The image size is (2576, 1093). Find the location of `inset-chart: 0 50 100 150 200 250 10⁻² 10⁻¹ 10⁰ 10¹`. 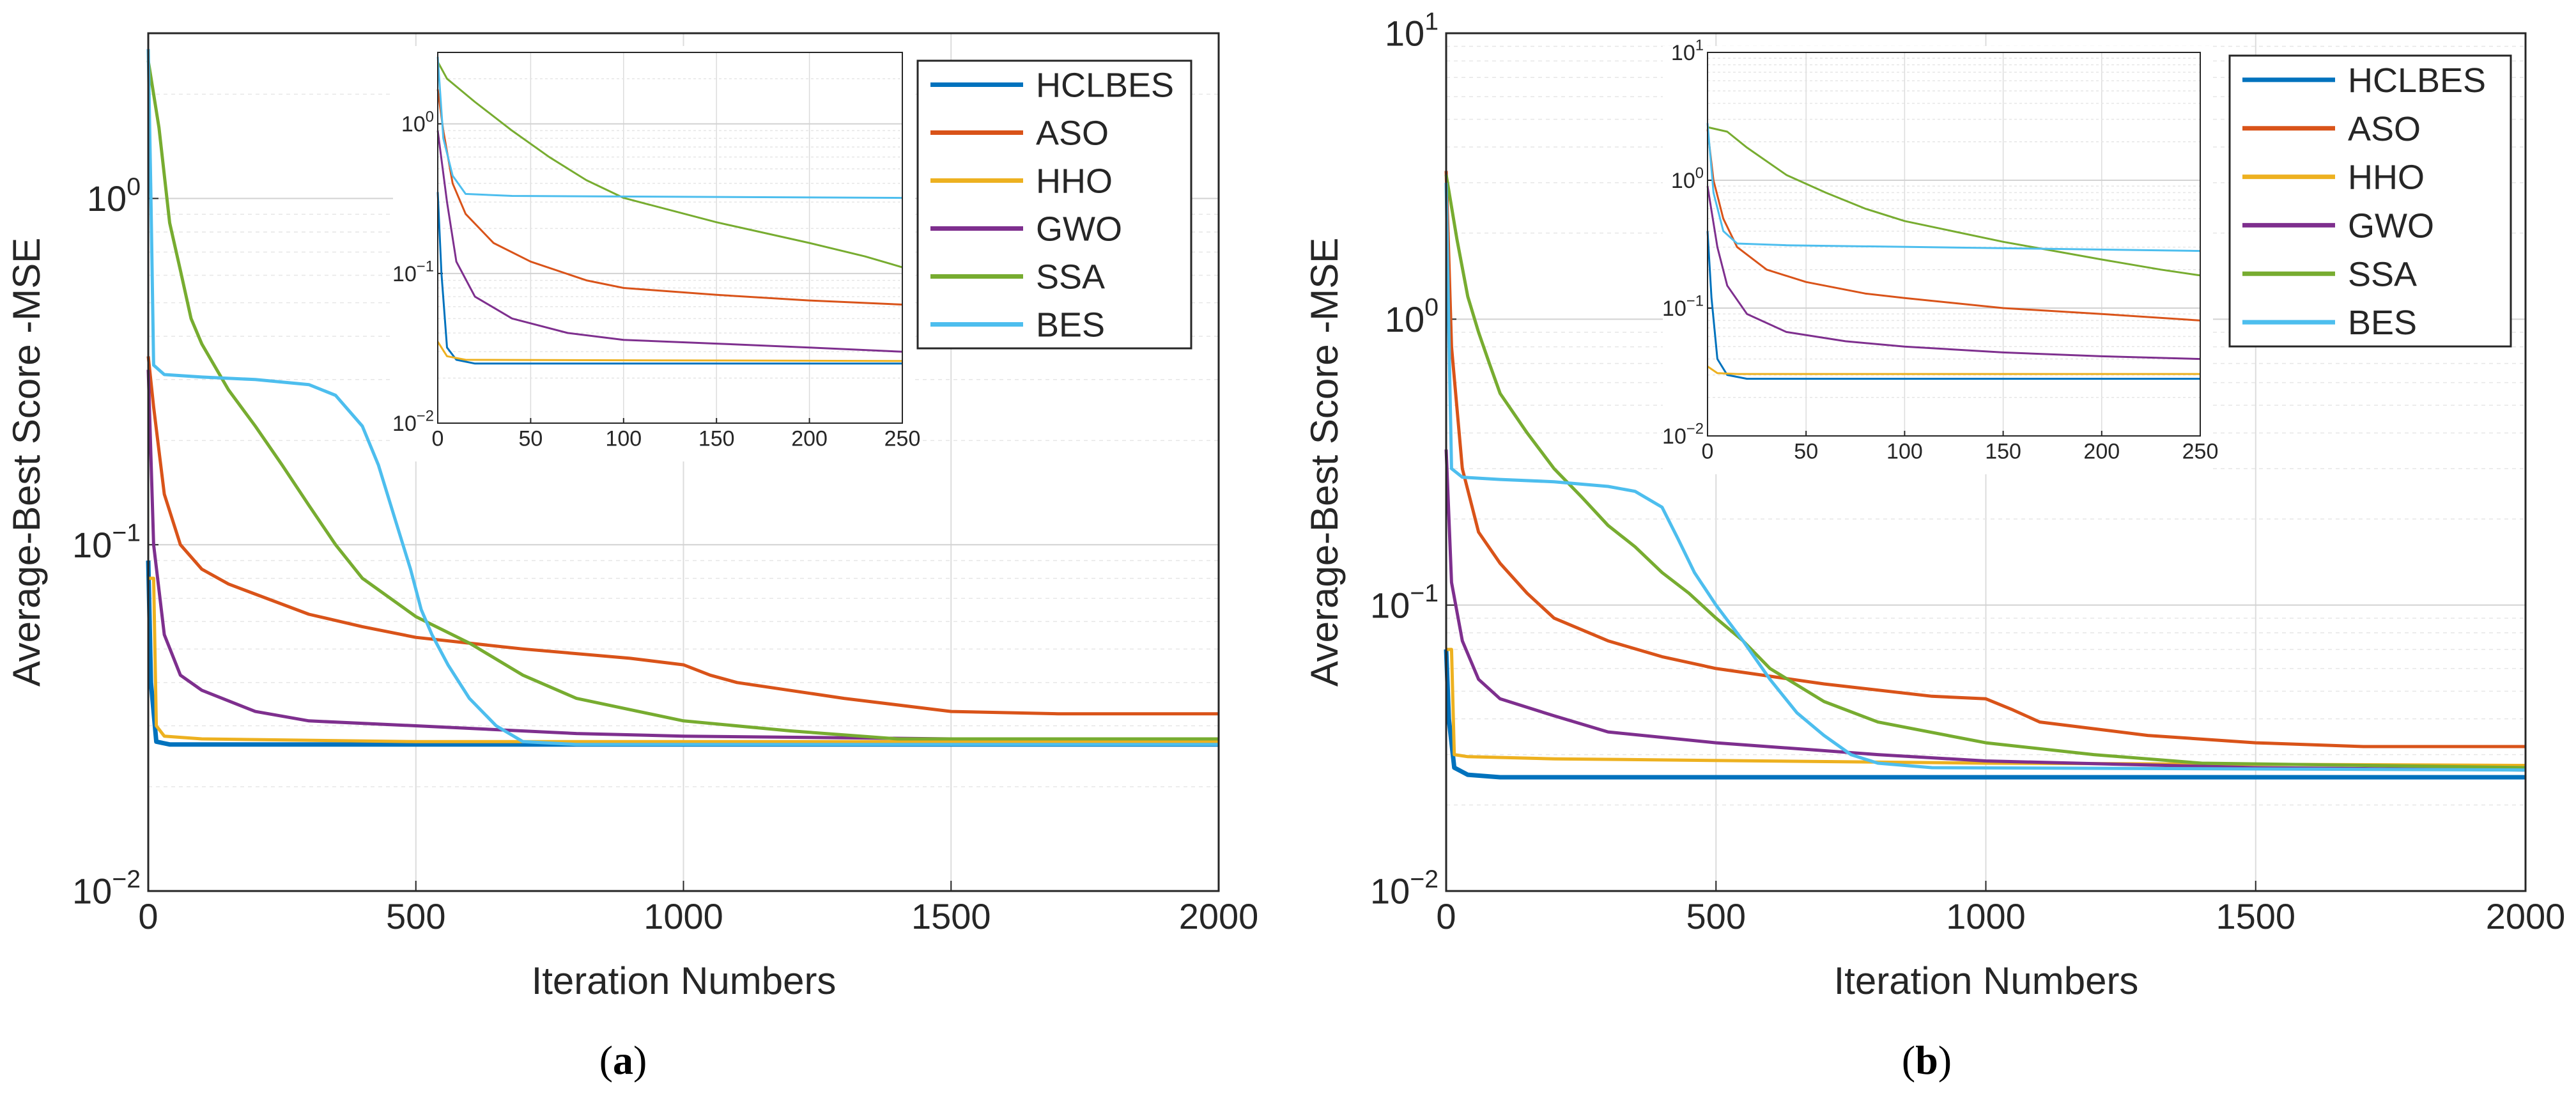

inset-chart: 0 50 100 150 200 250 10⁻² 10⁻¹ 10⁰ 10¹ is located at coordinates (1940, 255).